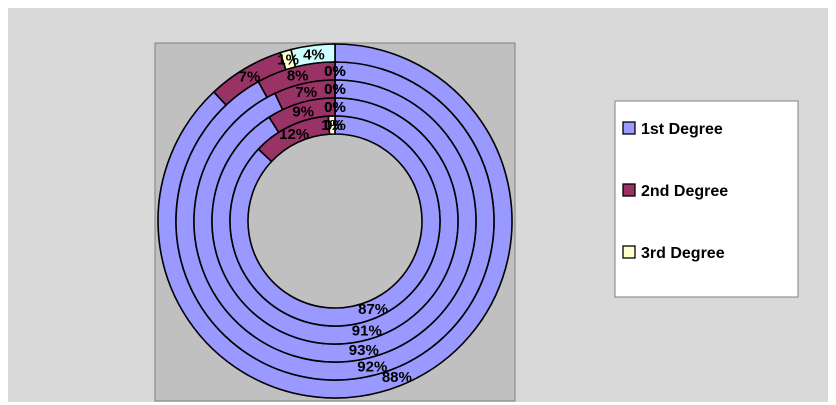 This screenshot has width=836, height=405. What do you see at coordinates (397, 377) in the screenshot?
I see `ring-1-label-1: 88%` at bounding box center [397, 377].